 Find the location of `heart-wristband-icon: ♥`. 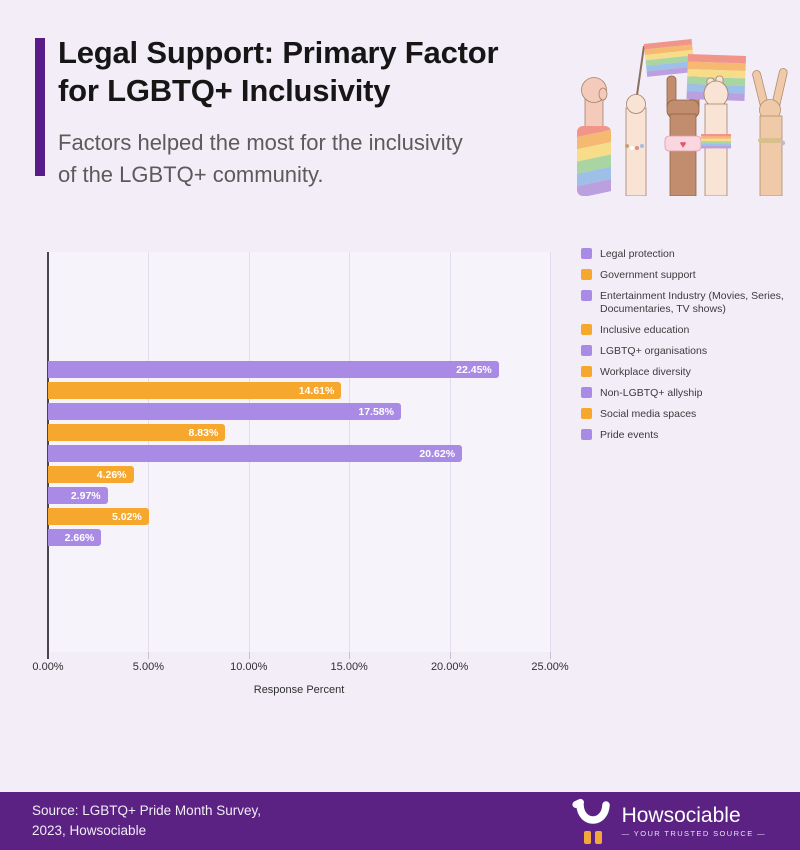

heart-wristband-icon: ♥ is located at coordinates (683, 143).